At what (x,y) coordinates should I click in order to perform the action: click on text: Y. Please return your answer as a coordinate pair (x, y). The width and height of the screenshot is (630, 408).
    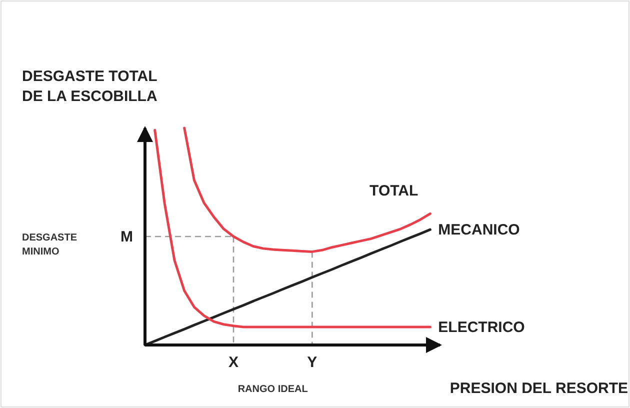
    Looking at the image, I should click on (312, 362).